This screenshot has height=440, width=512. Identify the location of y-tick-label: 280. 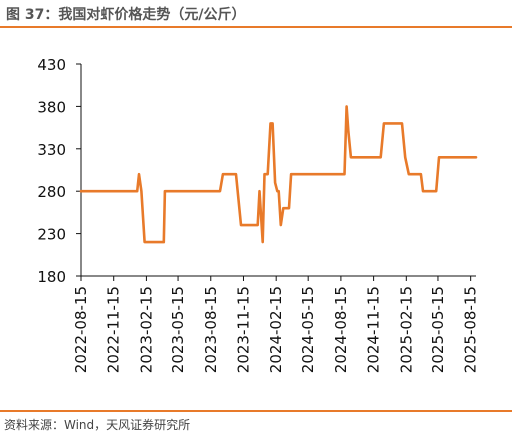
(51, 192).